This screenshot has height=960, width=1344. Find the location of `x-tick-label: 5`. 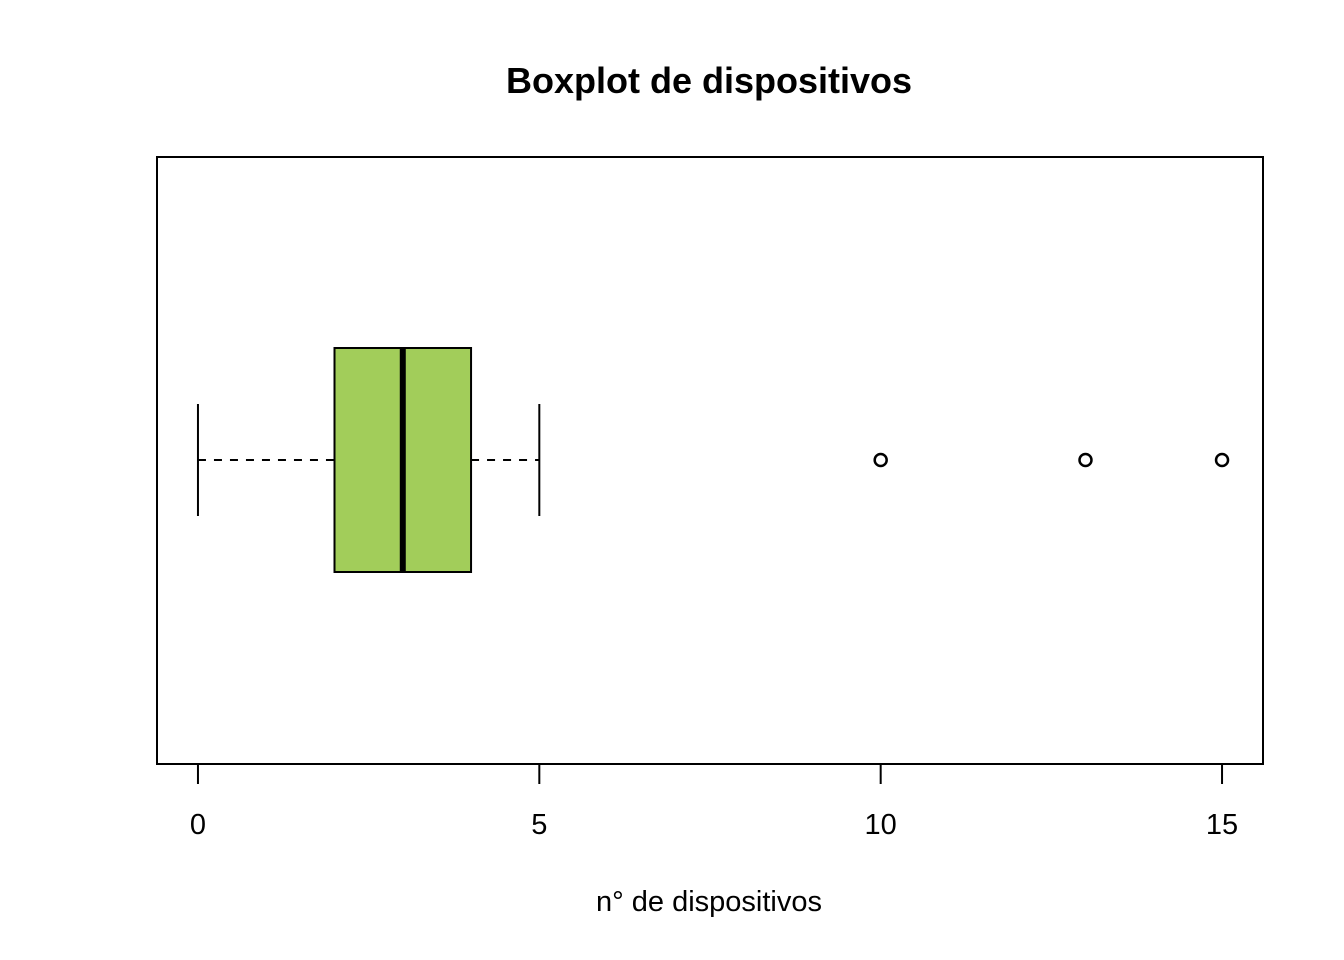

x-tick-label: 5 is located at coordinates (539, 825).